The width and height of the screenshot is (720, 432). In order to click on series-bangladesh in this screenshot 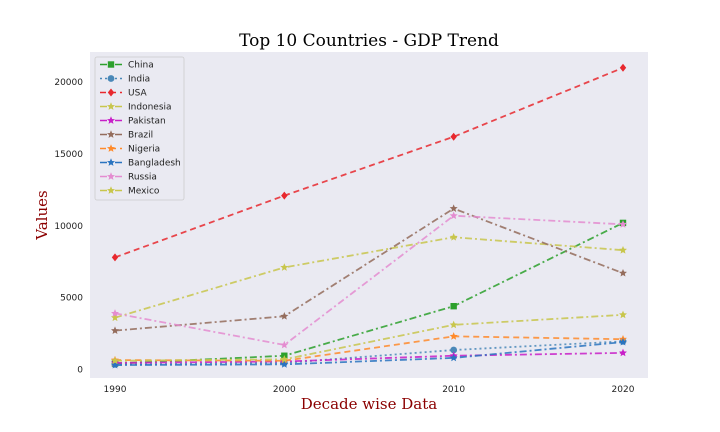, I will do `click(369, 353)`.